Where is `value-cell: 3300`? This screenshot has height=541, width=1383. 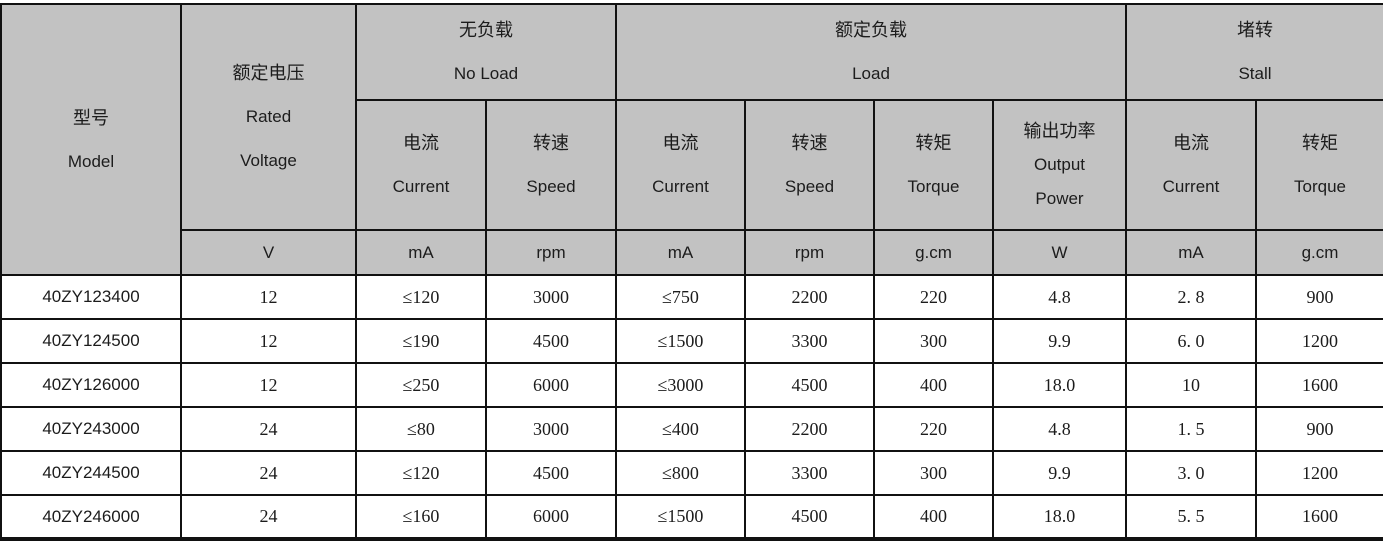
value-cell: 3300 is located at coordinates (809, 473).